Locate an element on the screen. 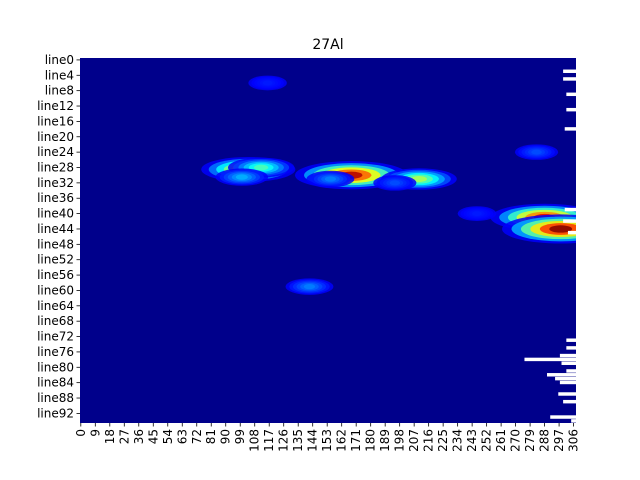 This screenshot has width=640, height=480. x-tick-label: 108 is located at coordinates (255, 440).